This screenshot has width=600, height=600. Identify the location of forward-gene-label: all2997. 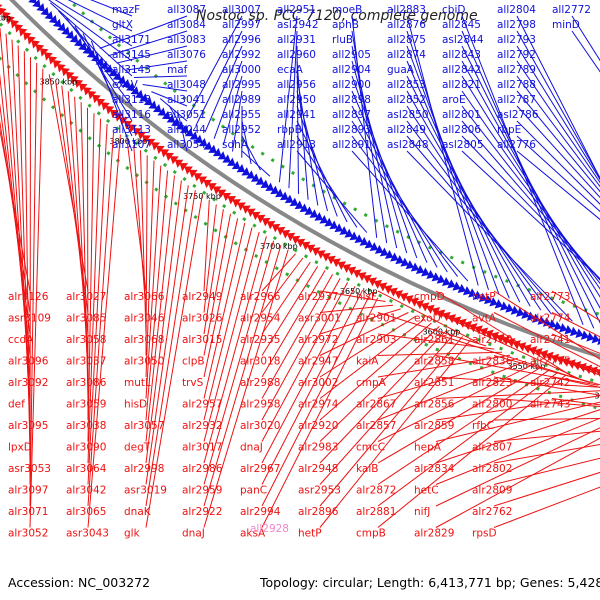
(241, 25).